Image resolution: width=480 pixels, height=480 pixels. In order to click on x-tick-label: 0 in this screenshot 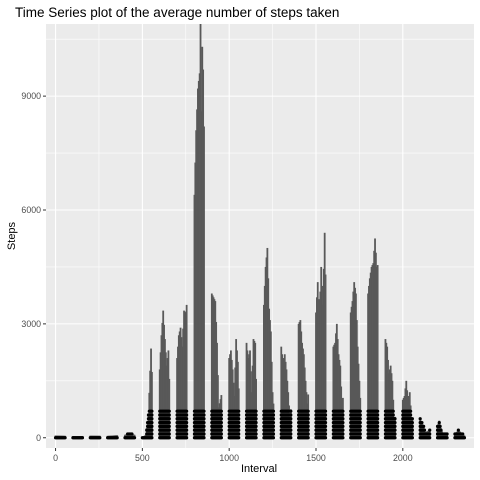, I will do `click(55, 458)`.